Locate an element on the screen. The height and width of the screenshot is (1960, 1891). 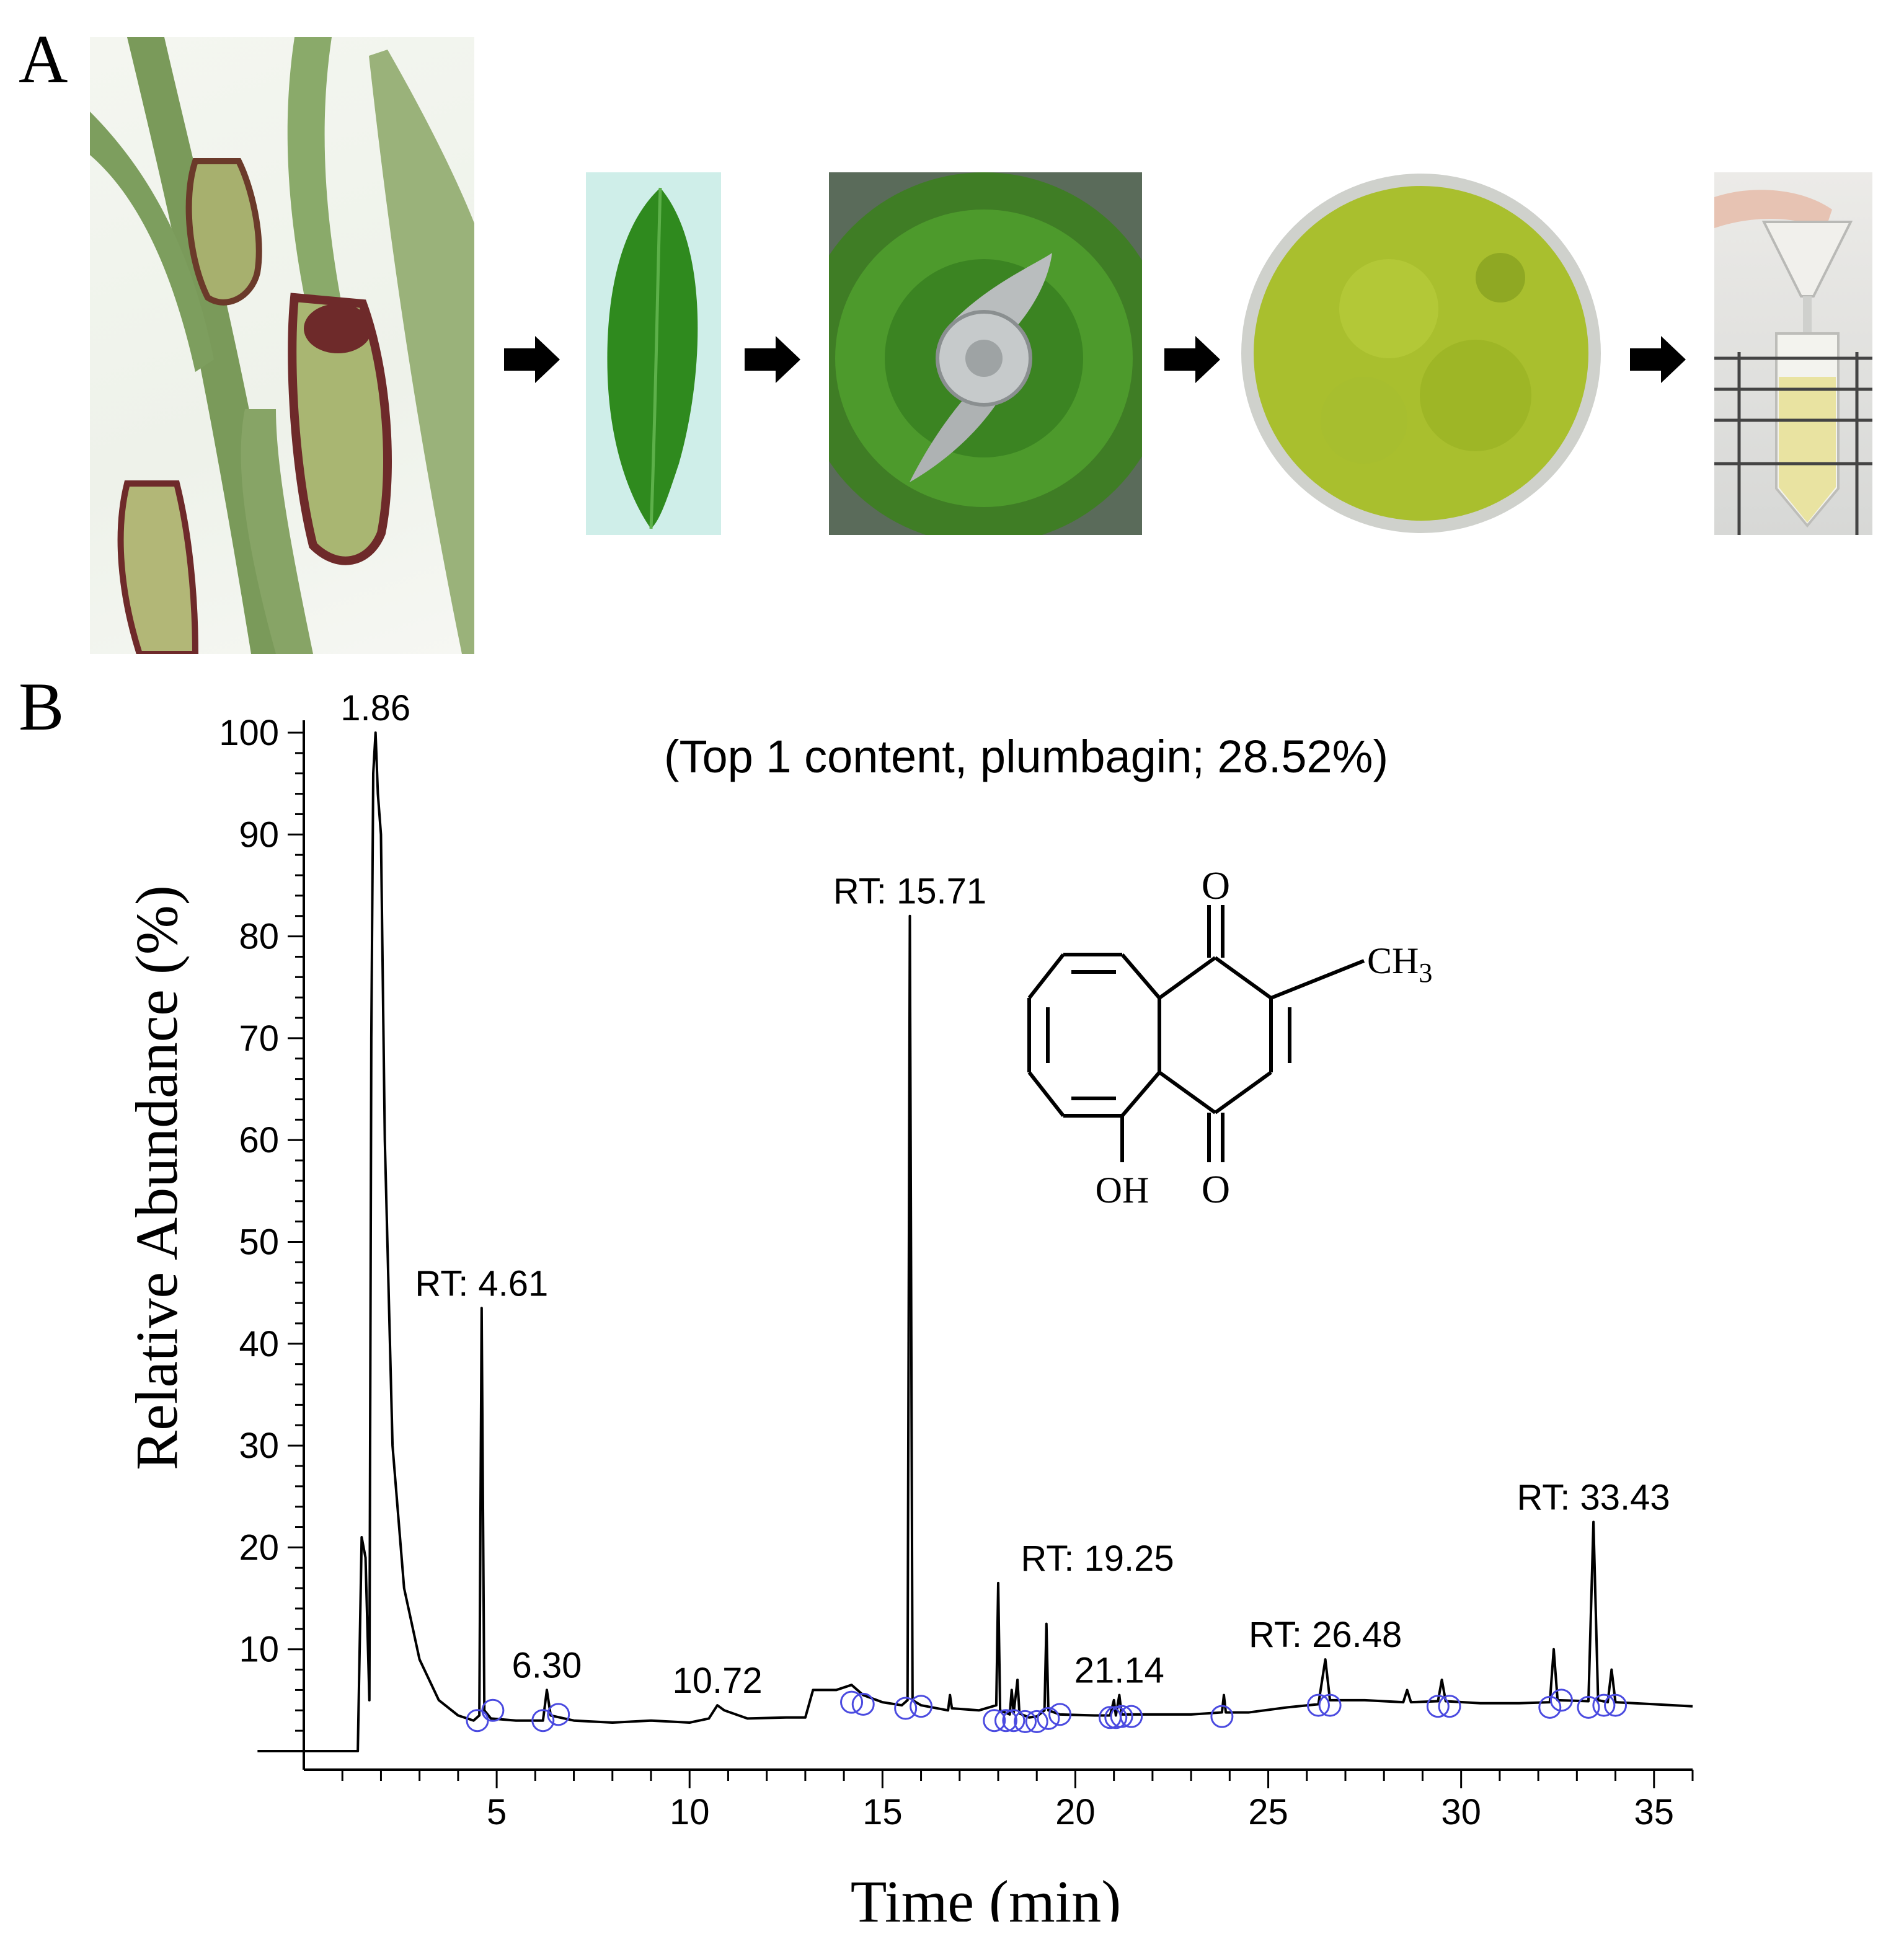
structure-methyl-label: CH is located at coordinates (1393, 960).